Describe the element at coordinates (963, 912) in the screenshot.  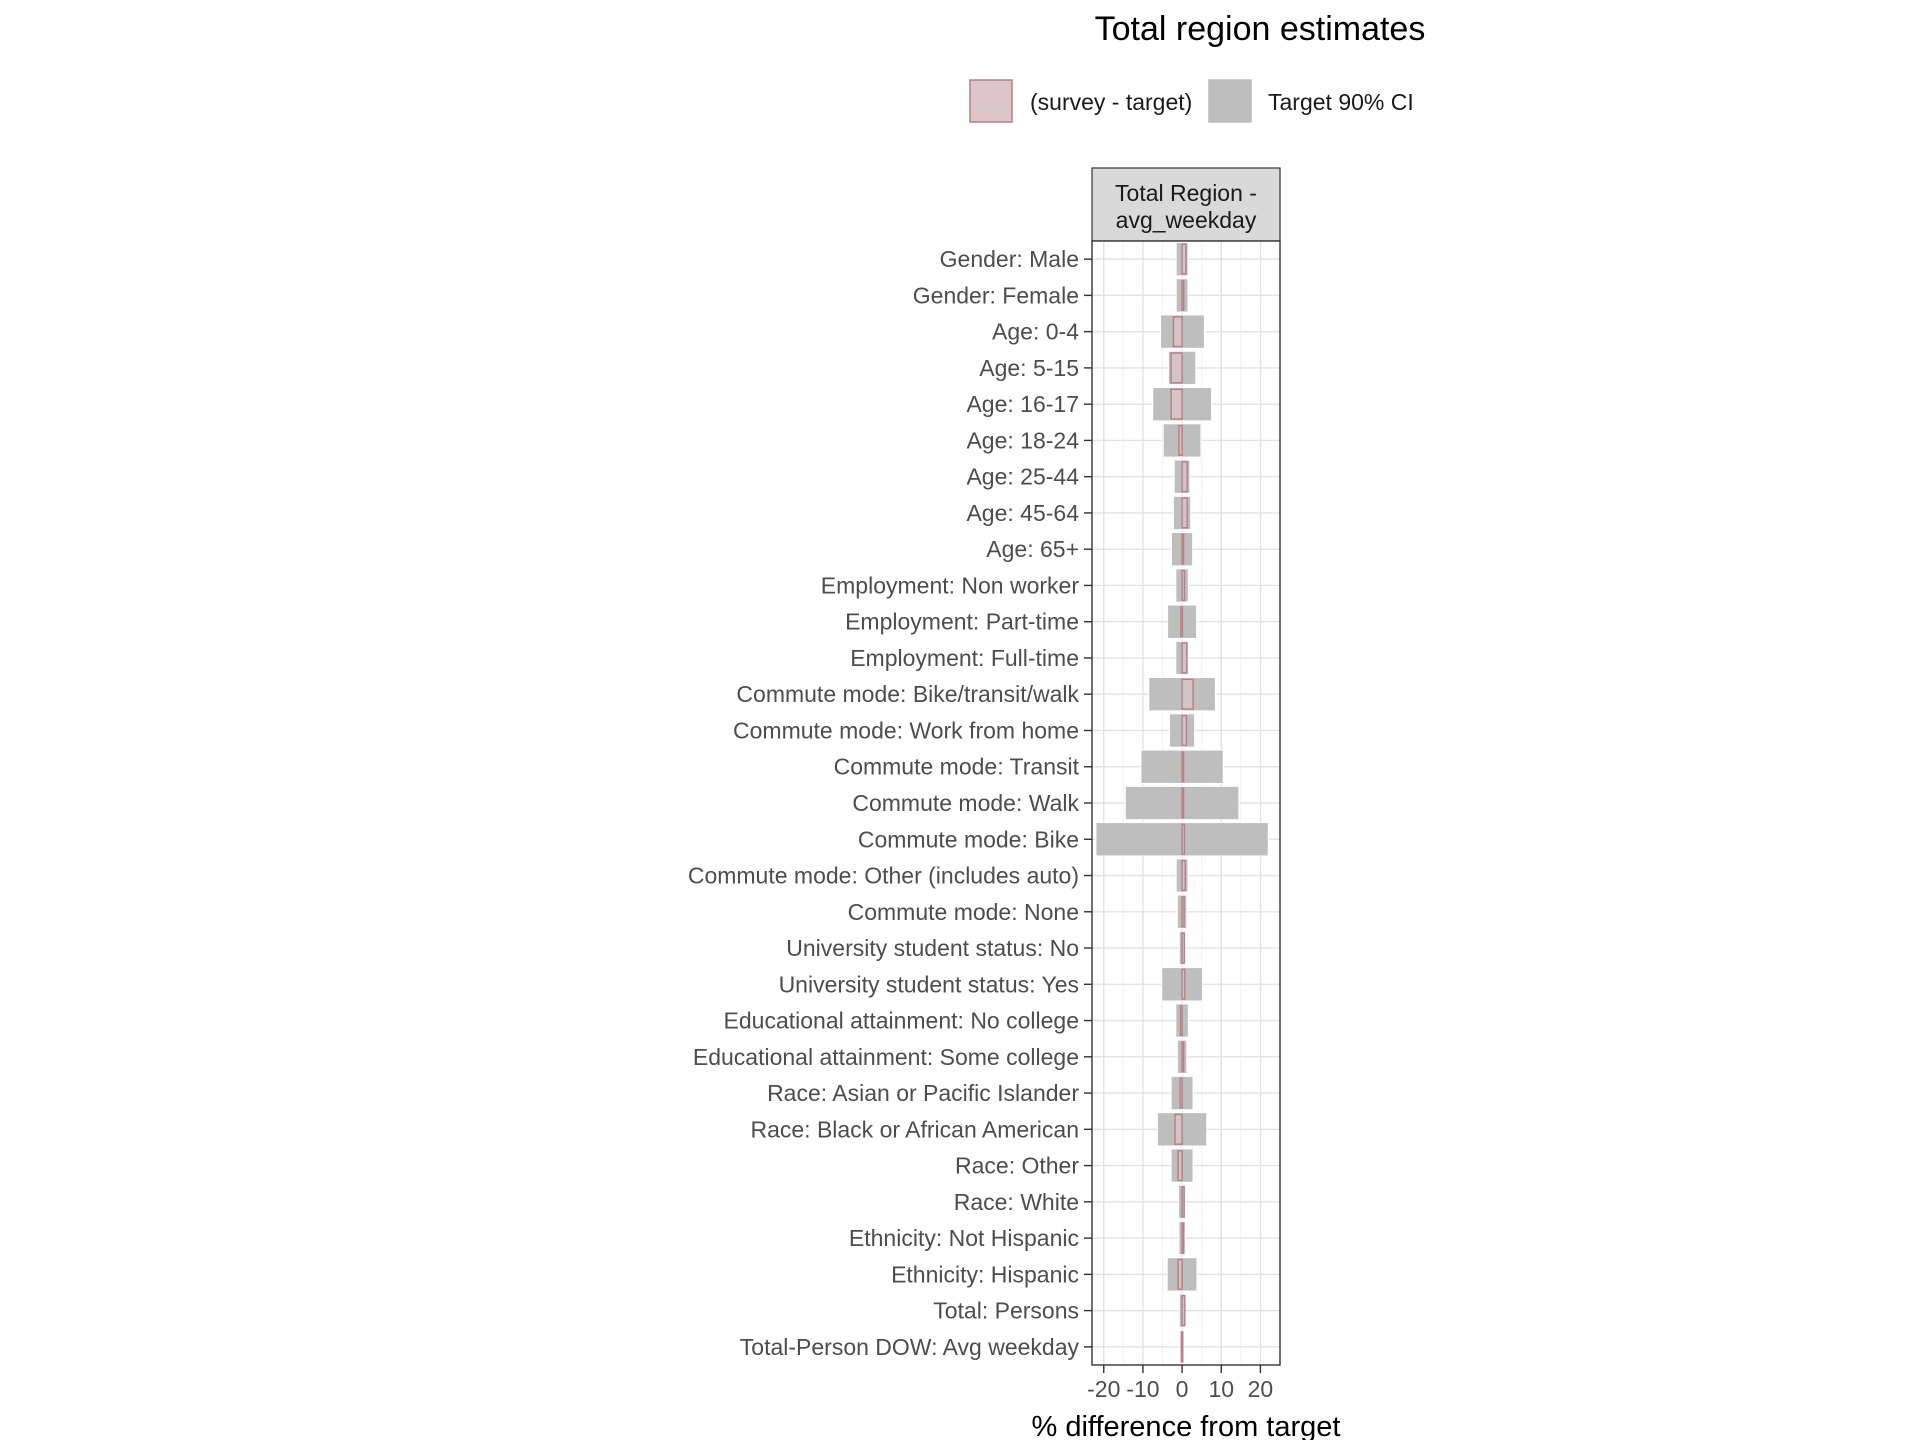
I see `category-label: Commute mode: None` at that location.